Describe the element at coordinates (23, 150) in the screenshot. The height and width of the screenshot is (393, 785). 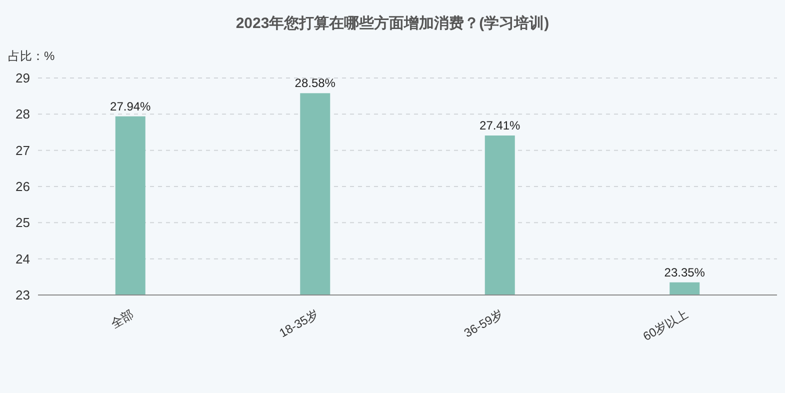
I see `y-tick-label: 27` at that location.